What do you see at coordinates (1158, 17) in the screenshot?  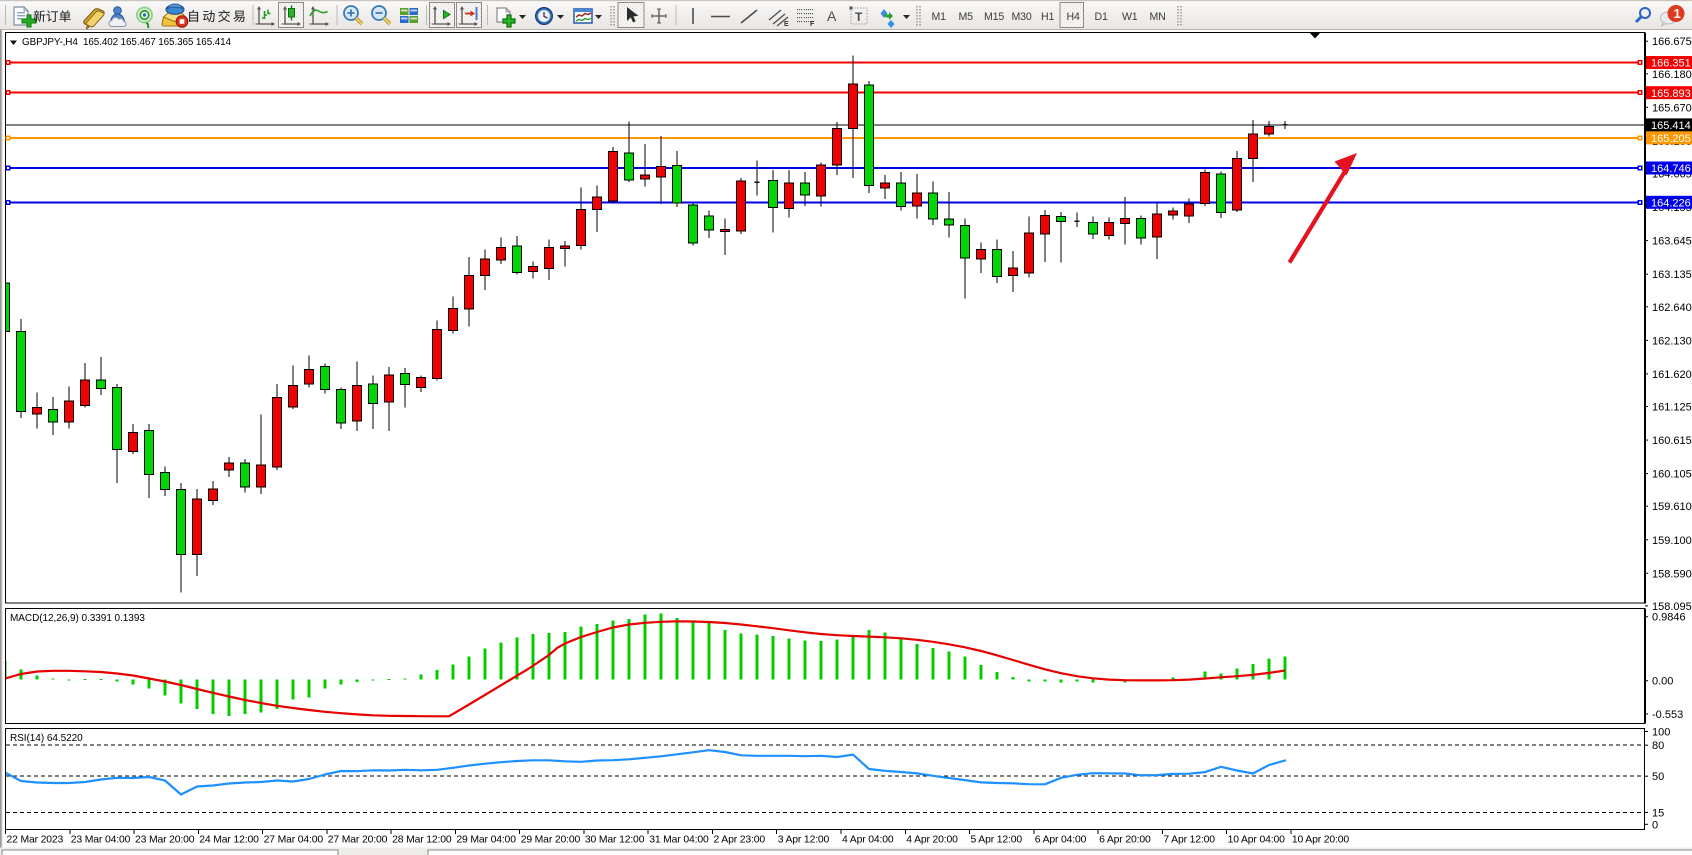 I see `svg-text: MN` at bounding box center [1158, 17].